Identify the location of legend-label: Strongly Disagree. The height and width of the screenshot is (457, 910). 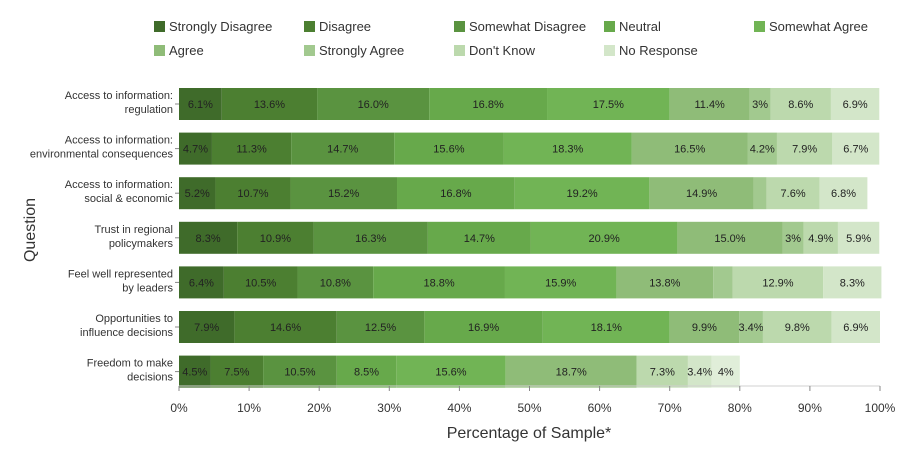
(220, 26).